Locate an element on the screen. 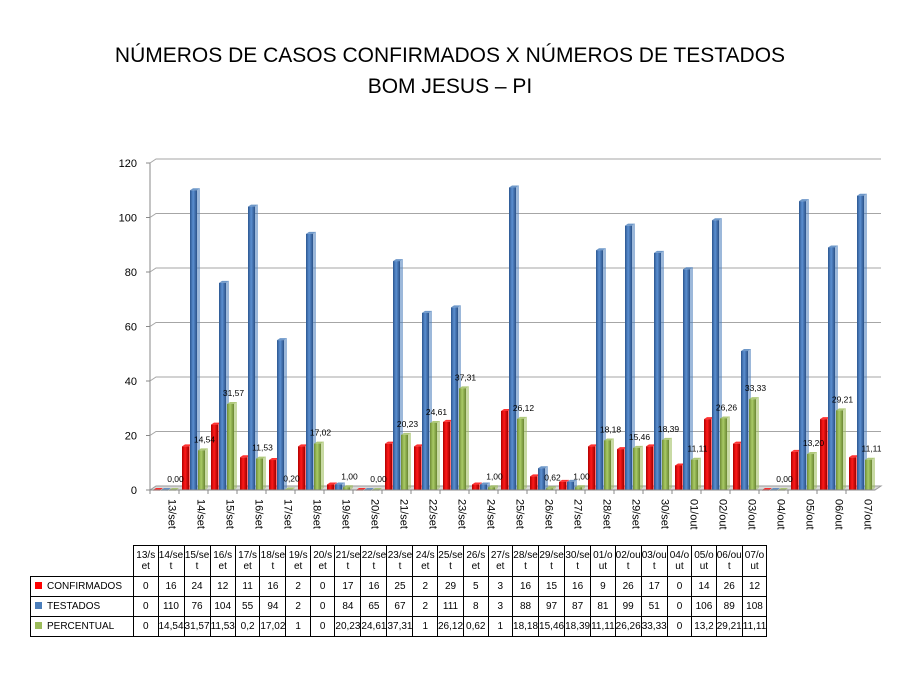 The width and height of the screenshot is (900, 675). percent-data-label: 0,00 is located at coordinates (175, 479).